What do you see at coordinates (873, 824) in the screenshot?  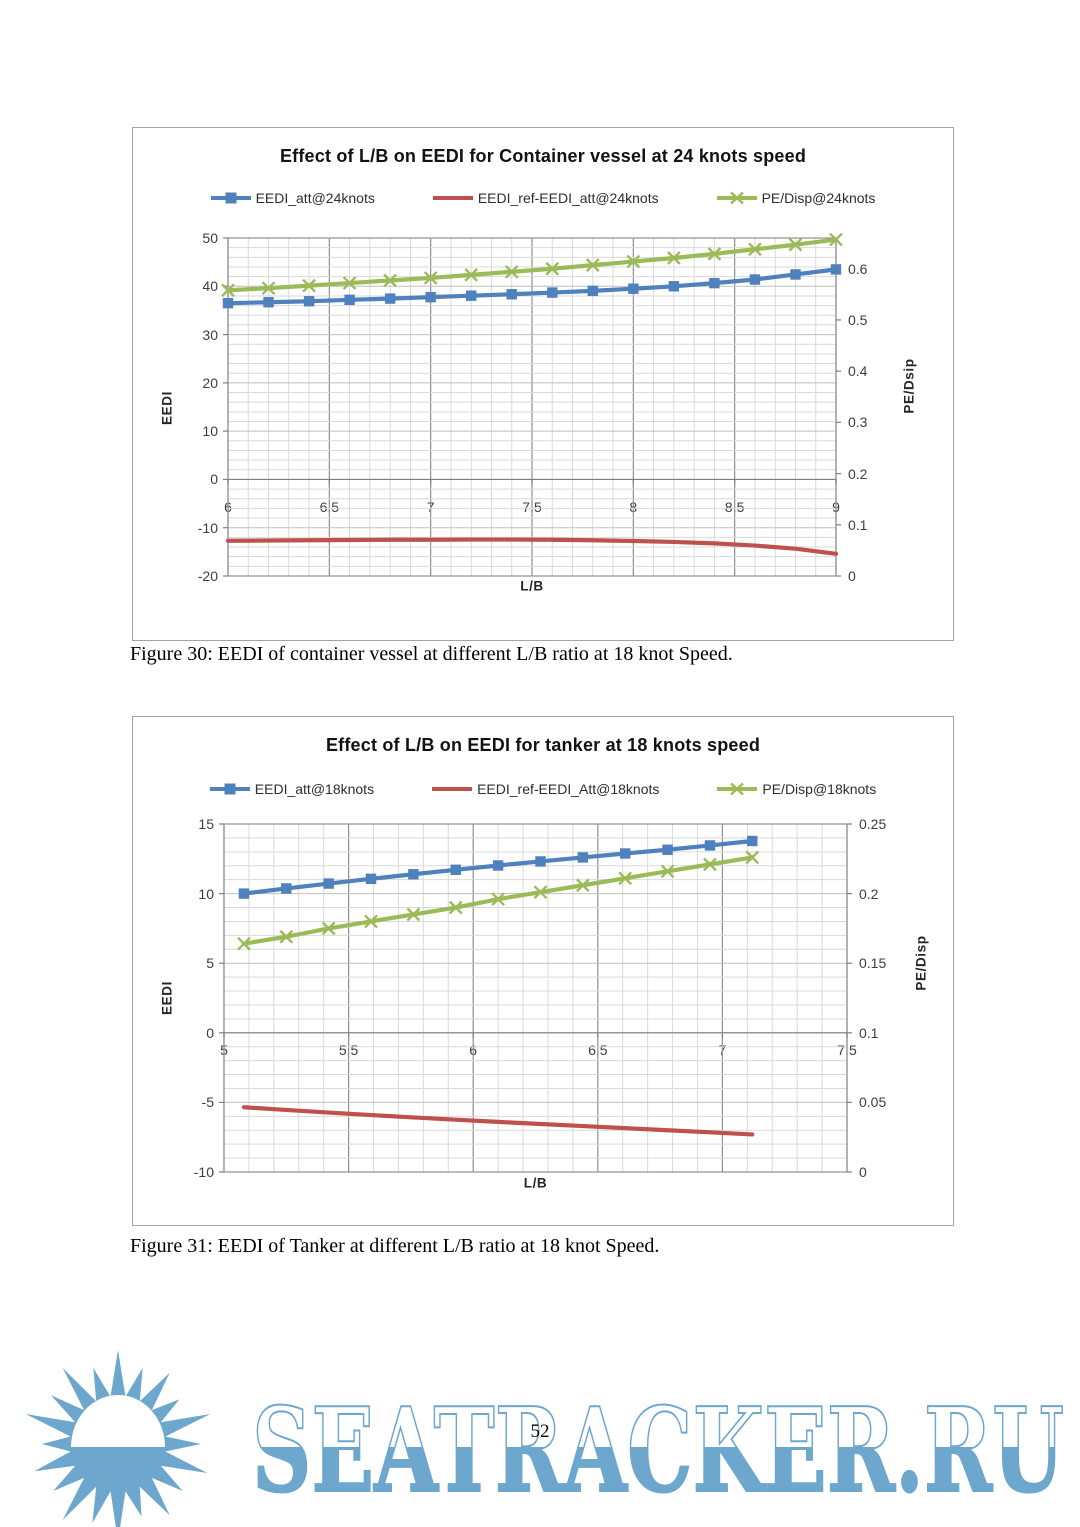 I see `y-right-tick-label: 0.25` at bounding box center [873, 824].